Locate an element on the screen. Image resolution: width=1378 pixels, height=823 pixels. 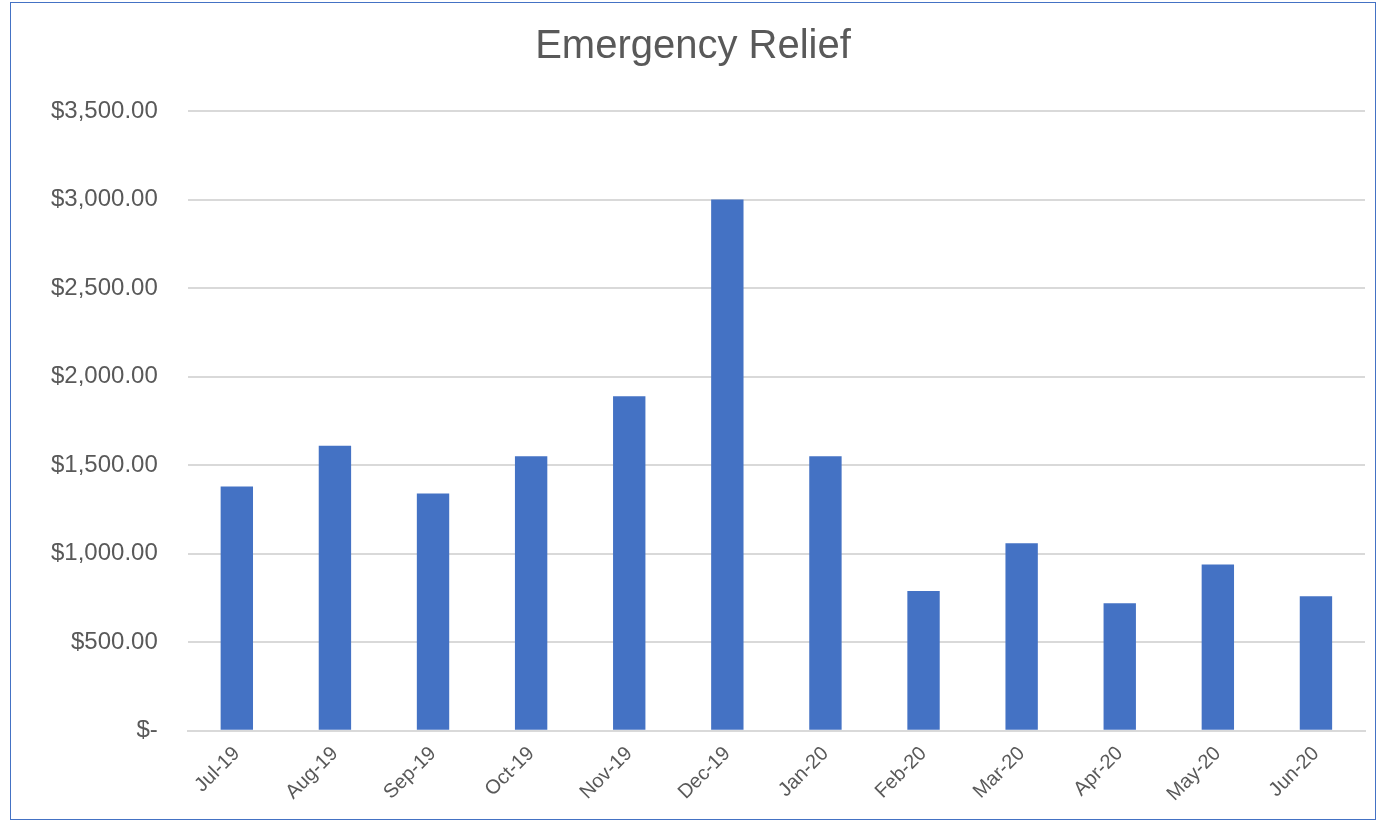
y-tick-label: $3,000.00 is located at coordinates (104, 198).